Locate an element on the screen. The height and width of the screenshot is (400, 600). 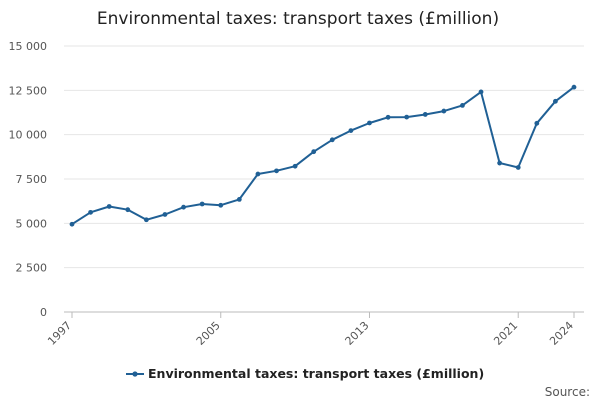
y-tick-label: 15 000 is located at coordinates (28, 46).